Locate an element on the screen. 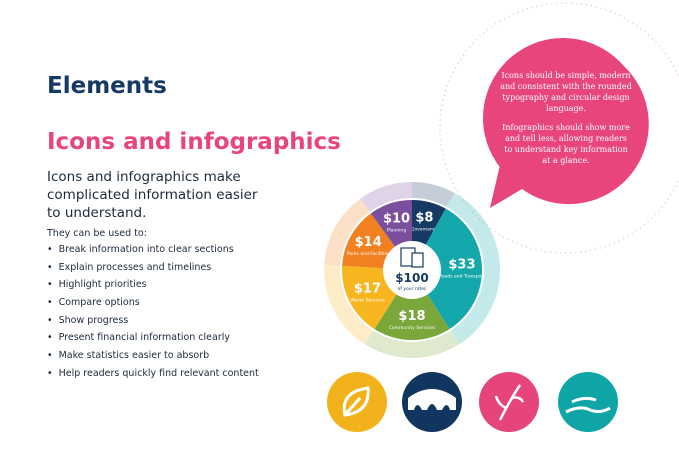 The image size is (679, 475). plant-shape is located at coordinates (509, 402).